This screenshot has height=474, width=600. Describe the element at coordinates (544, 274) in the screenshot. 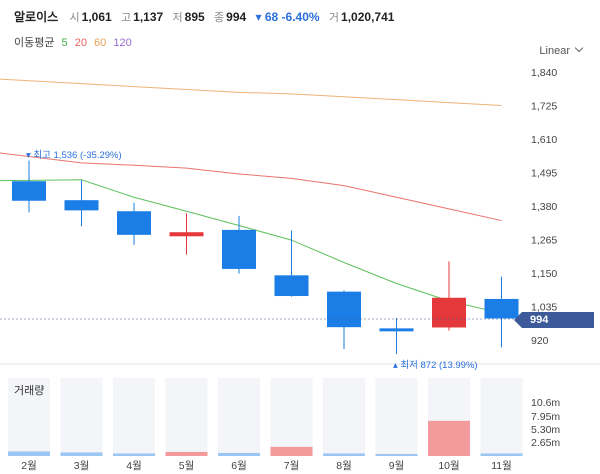

I see `y-tick-label: 1,150` at that location.